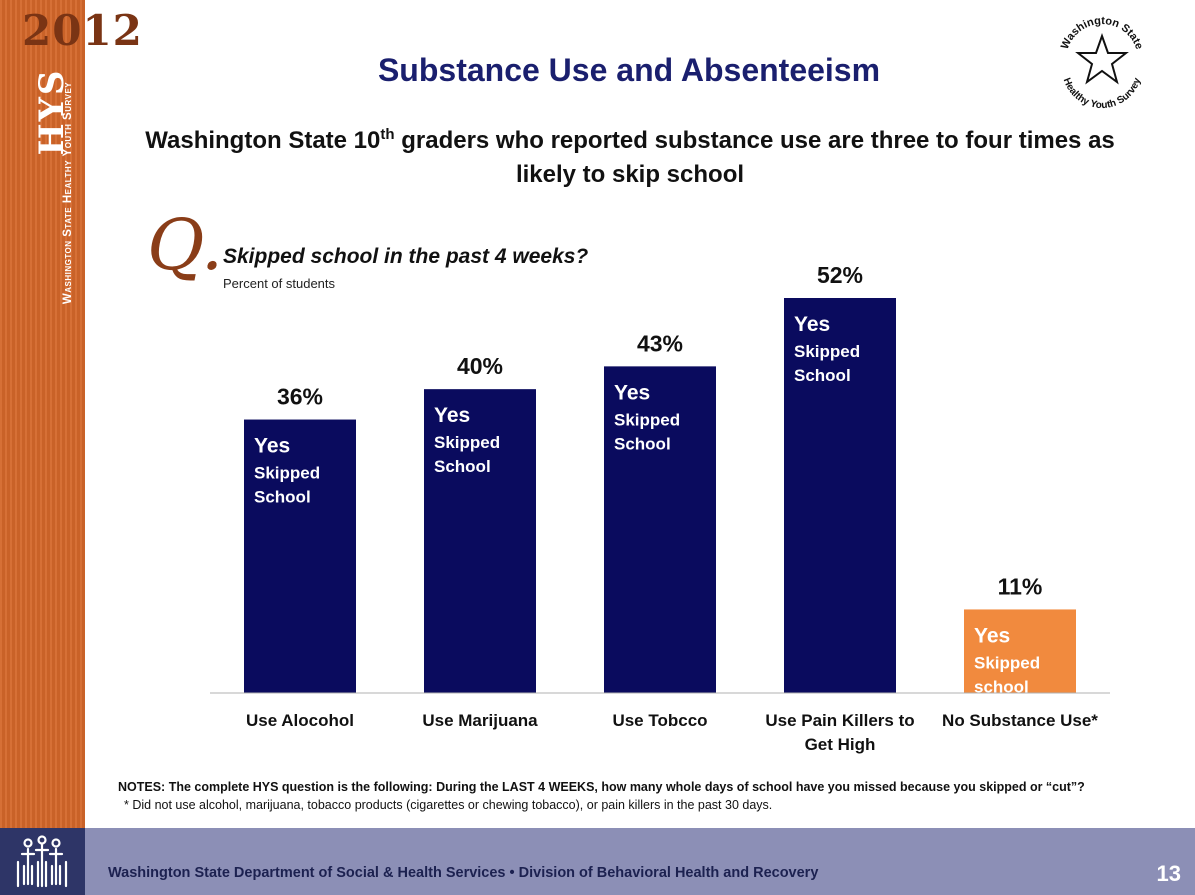 The image size is (1195, 895). Describe the element at coordinates (185, 245) in the screenshot. I see `question-mark-label: Q.` at that location.